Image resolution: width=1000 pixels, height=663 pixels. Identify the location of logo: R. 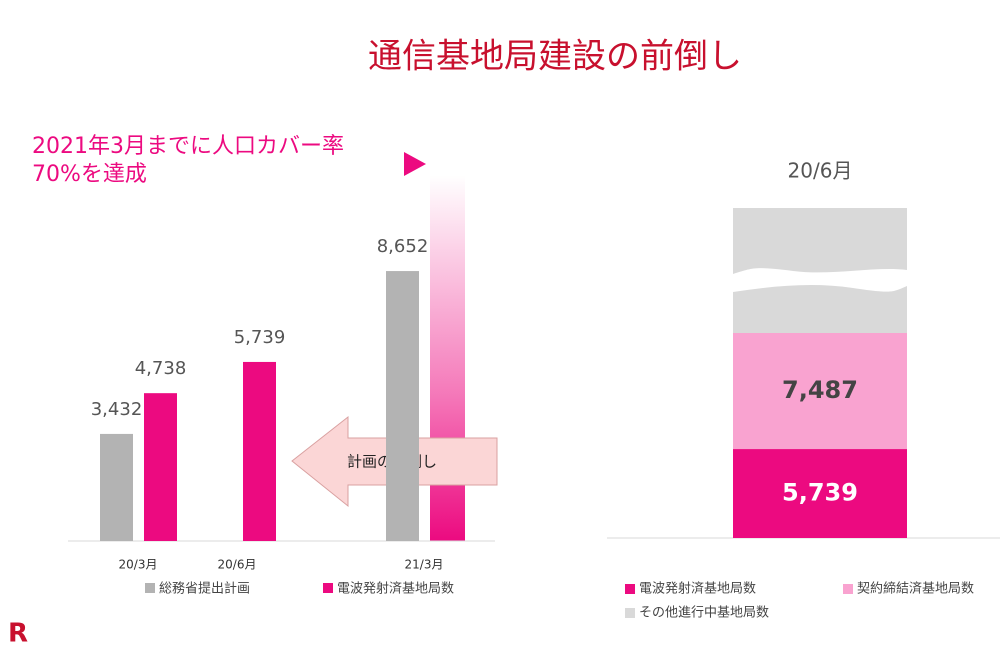
(18, 634).